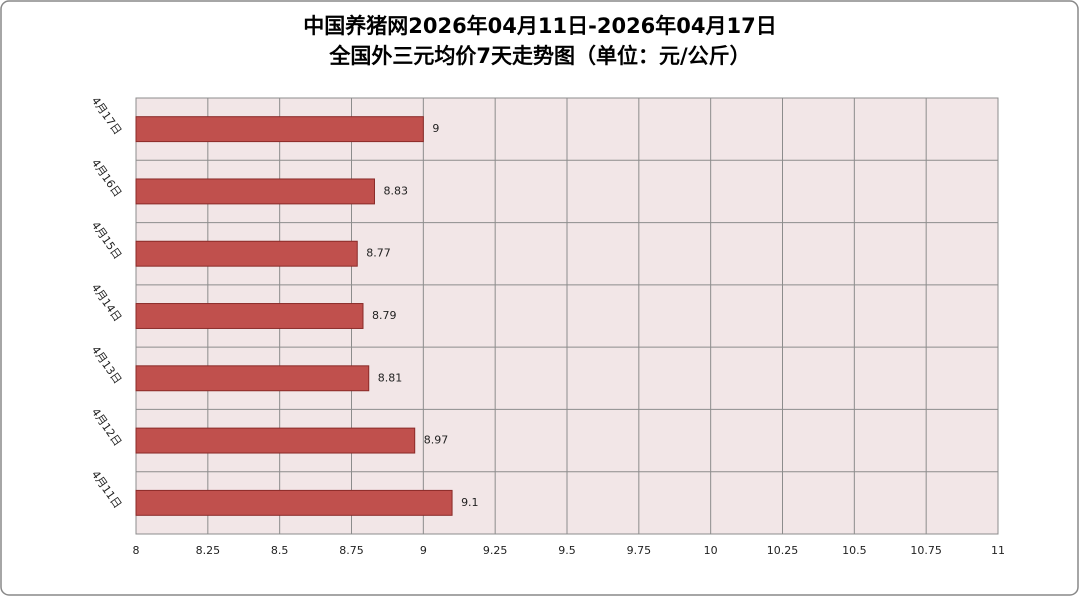 The height and width of the screenshot is (601, 1080). I want to click on x-tick-label: 11, so click(998, 550).